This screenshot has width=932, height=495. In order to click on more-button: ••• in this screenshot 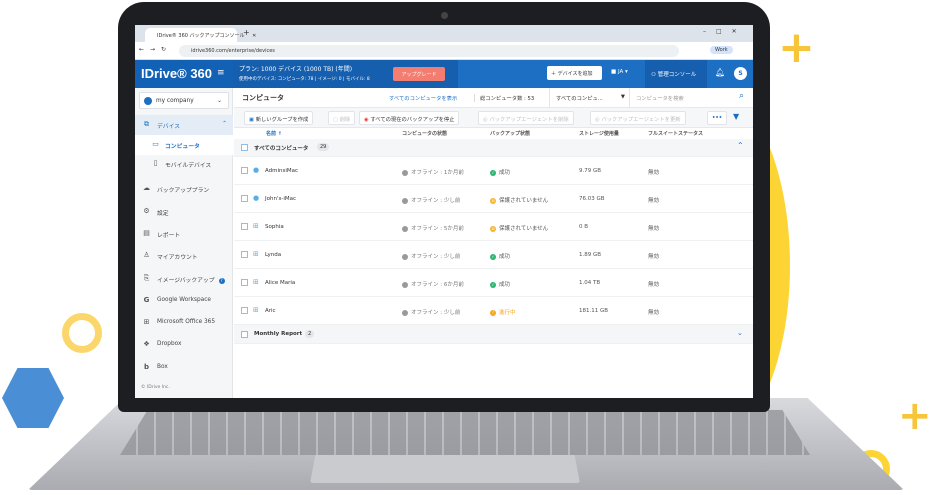, I will do `click(717, 118)`.